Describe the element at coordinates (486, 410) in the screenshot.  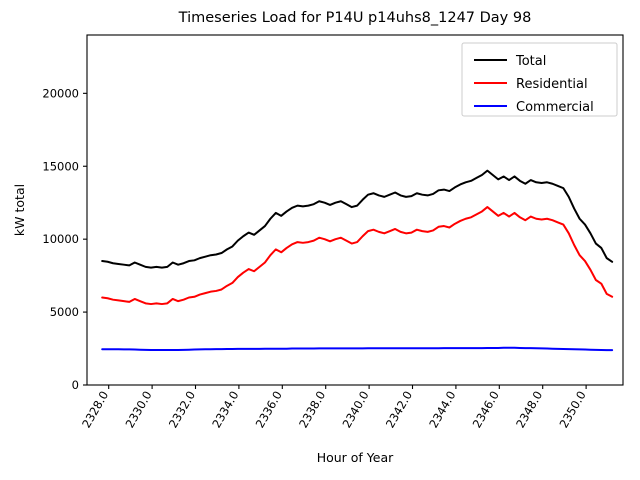
I see `x-tick-label: 2346.0` at that location.